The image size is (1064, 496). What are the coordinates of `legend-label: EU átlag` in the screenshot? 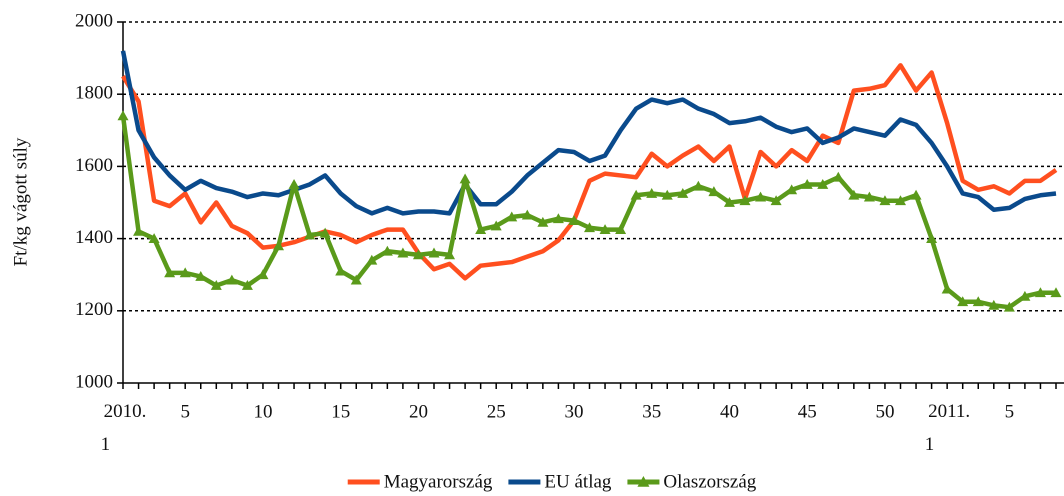 It's located at (578, 481).